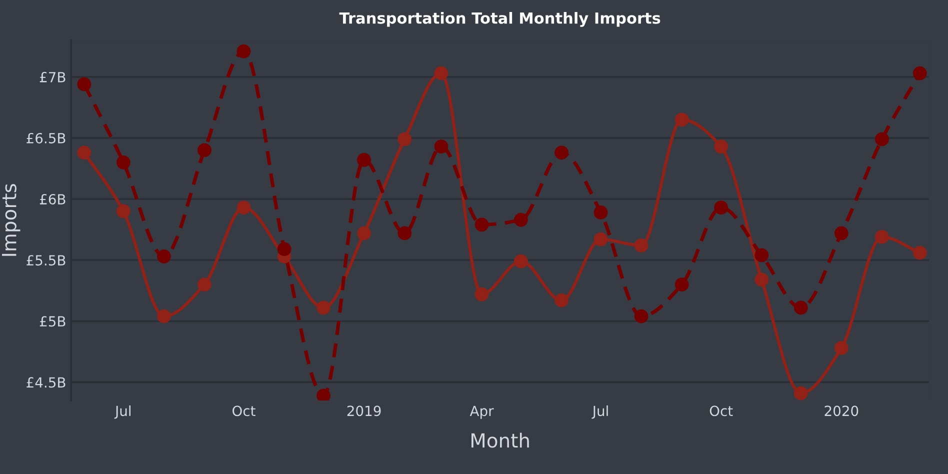 The image size is (948, 474). Describe the element at coordinates (841, 411) in the screenshot. I see `x-tick-label: 2020` at that location.